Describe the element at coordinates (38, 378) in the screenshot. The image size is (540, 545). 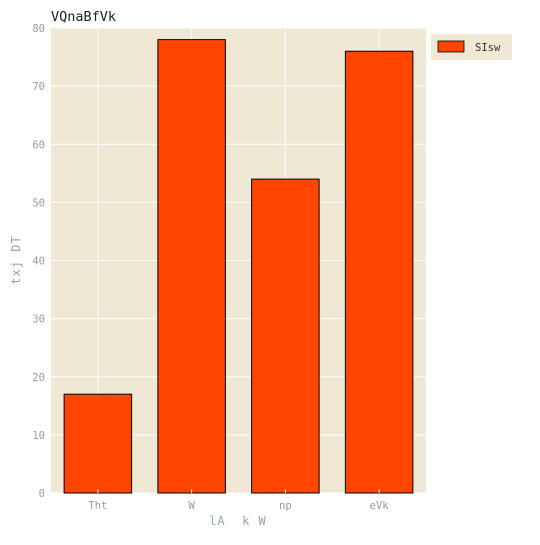
I see `y-tick-label: 20` at that location.